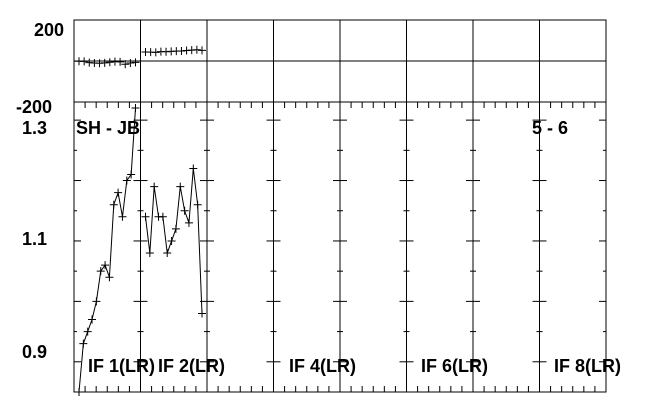  What do you see at coordinates (191, 366) in the screenshot?
I see `panel-label-if2: IF 2(LR)` at bounding box center [191, 366].